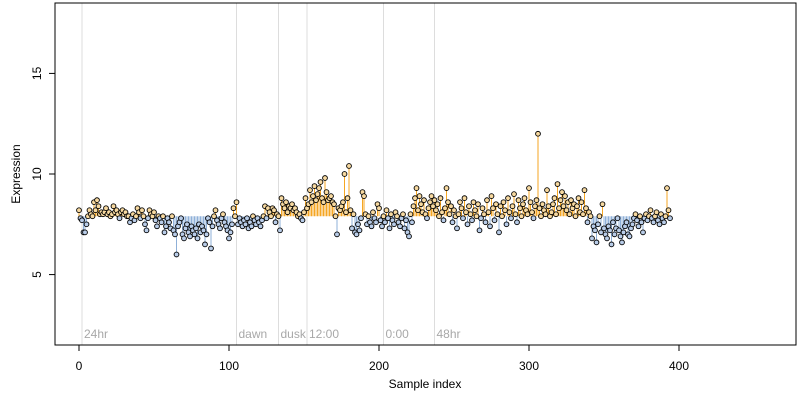 The width and height of the screenshot is (800, 400). What do you see at coordinates (382, 359) in the screenshot?
I see `x-axis: 0 100 200 300 400` at bounding box center [382, 359].